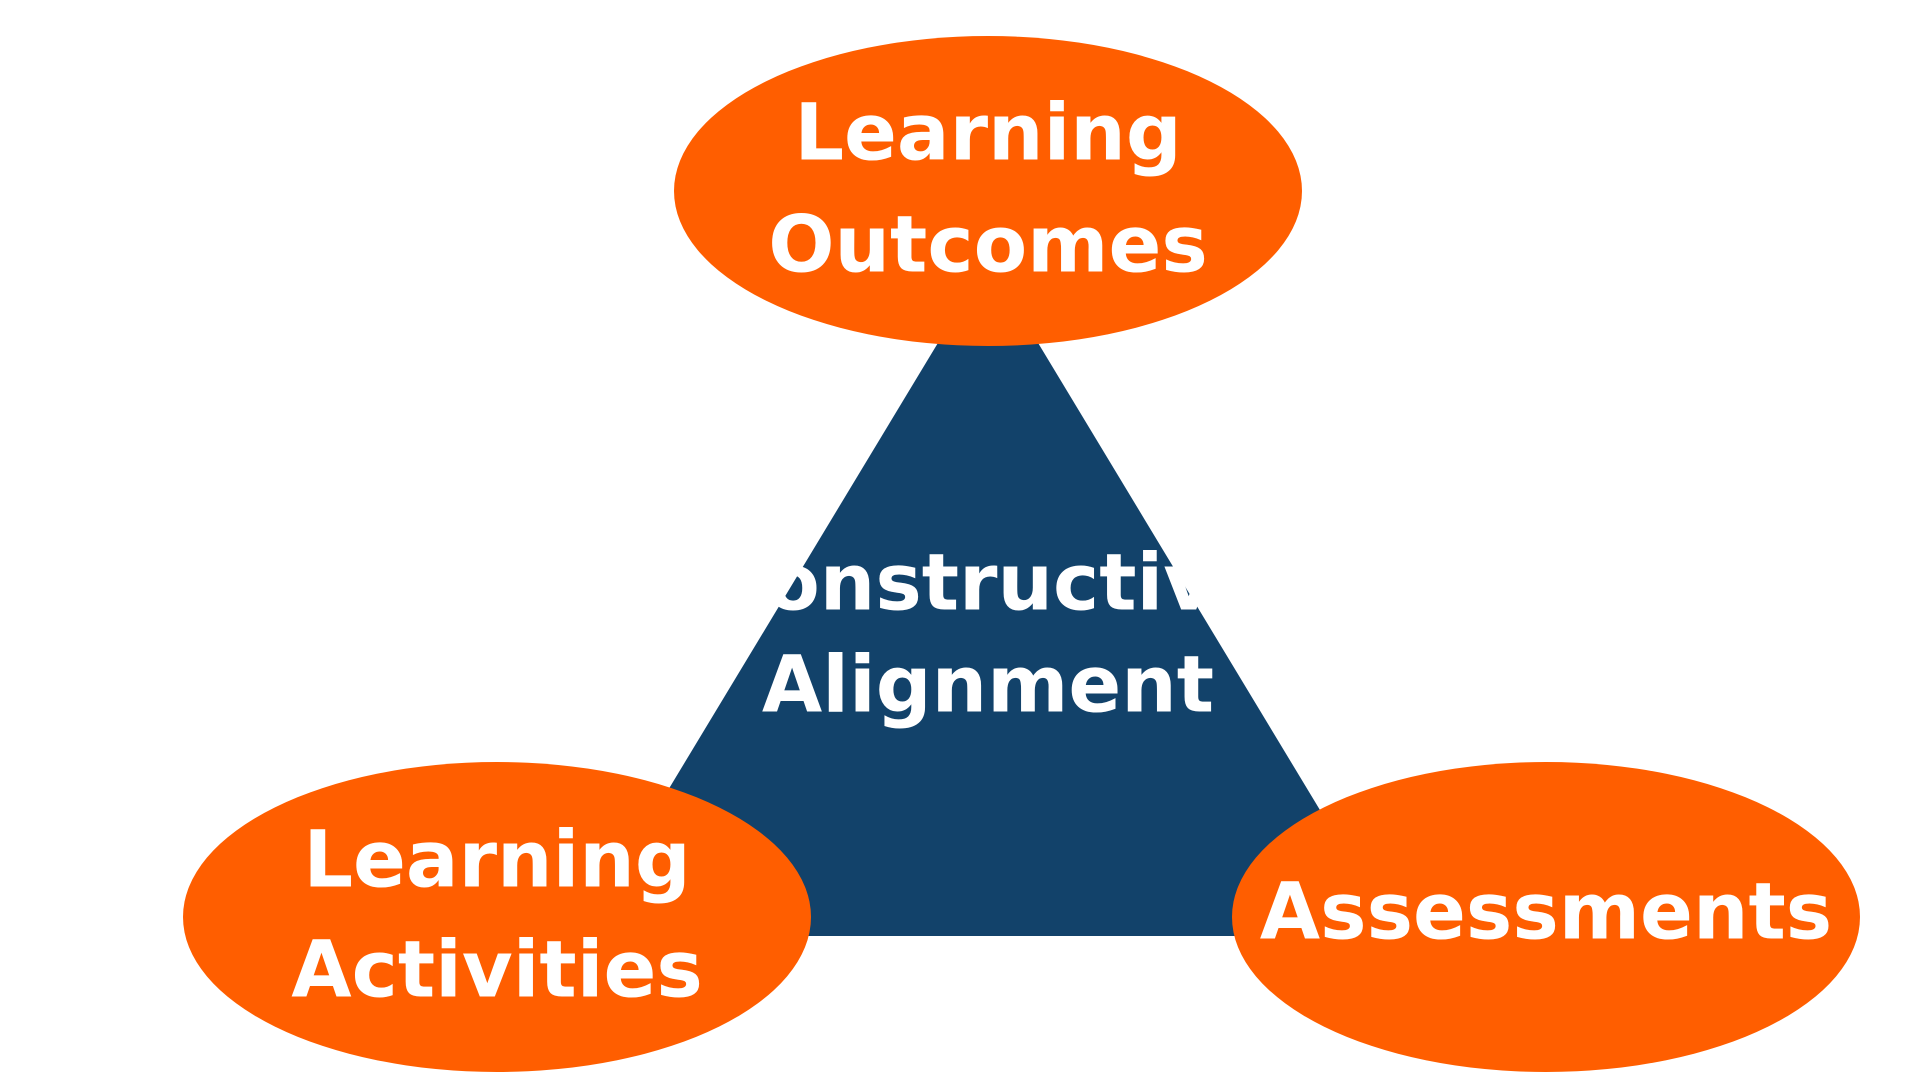 Image resolution: width=1920 pixels, height=1080 pixels. What do you see at coordinates (987, 133) in the screenshot?
I see `learning-outcomes-label-line1: Learning` at bounding box center [987, 133].